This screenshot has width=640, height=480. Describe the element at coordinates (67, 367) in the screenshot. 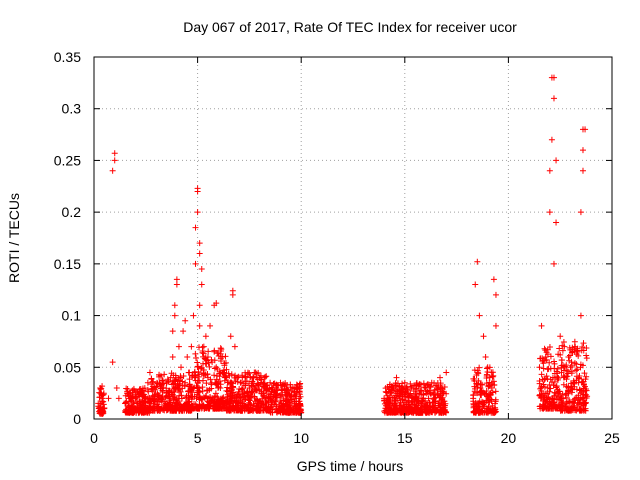

I see `y-tick-label: 0.05` at that location.